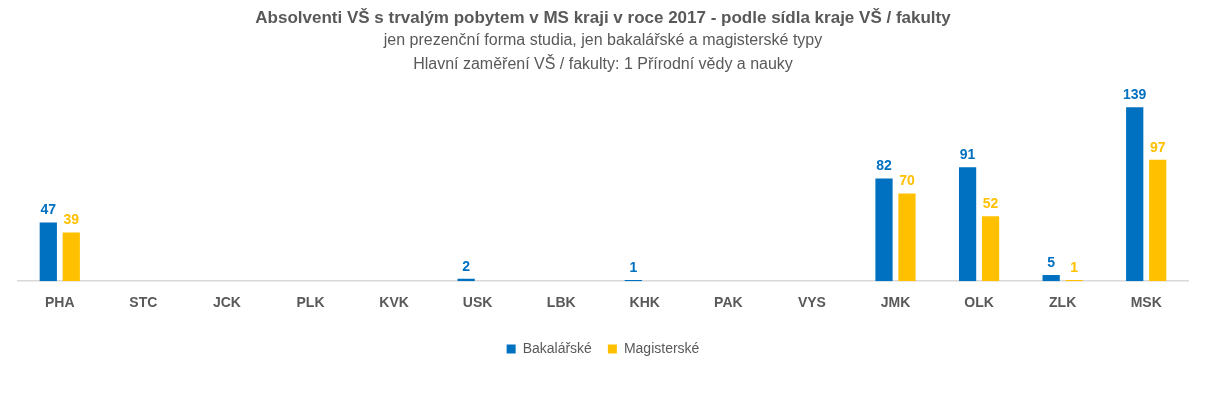  Describe the element at coordinates (477, 302) in the screenshot. I see `x-tick-label: USK` at that location.